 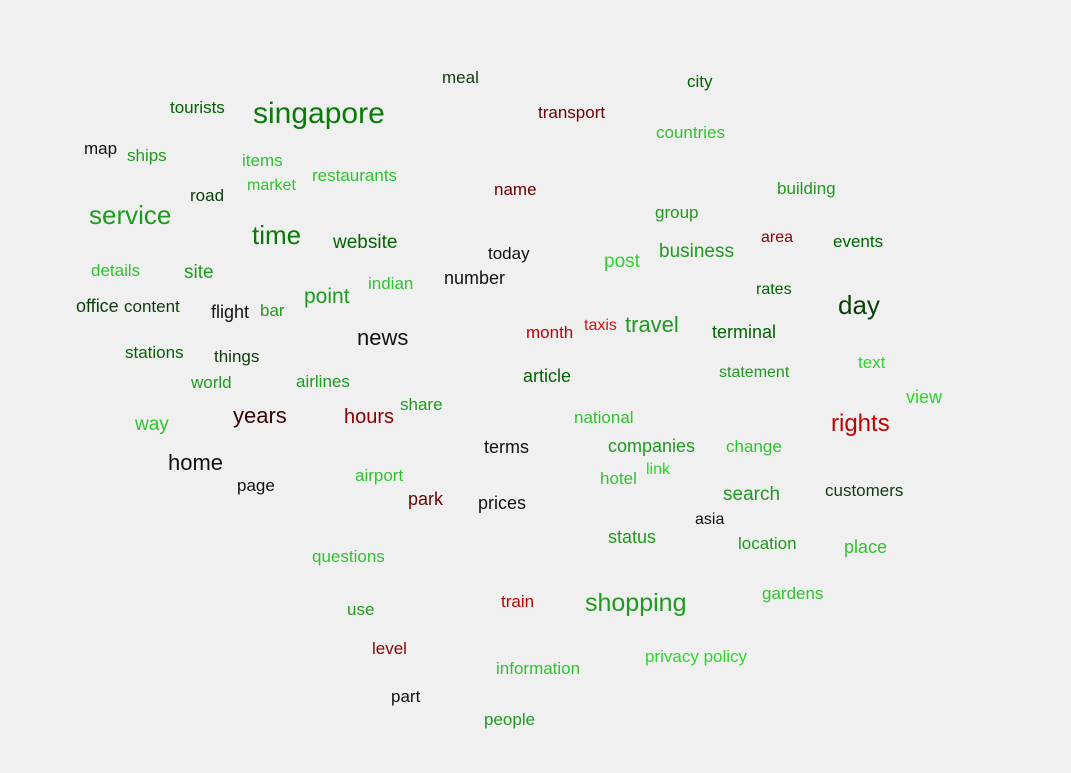 What do you see at coordinates (572, 112) in the screenshot?
I see `word-transport: transport` at bounding box center [572, 112].